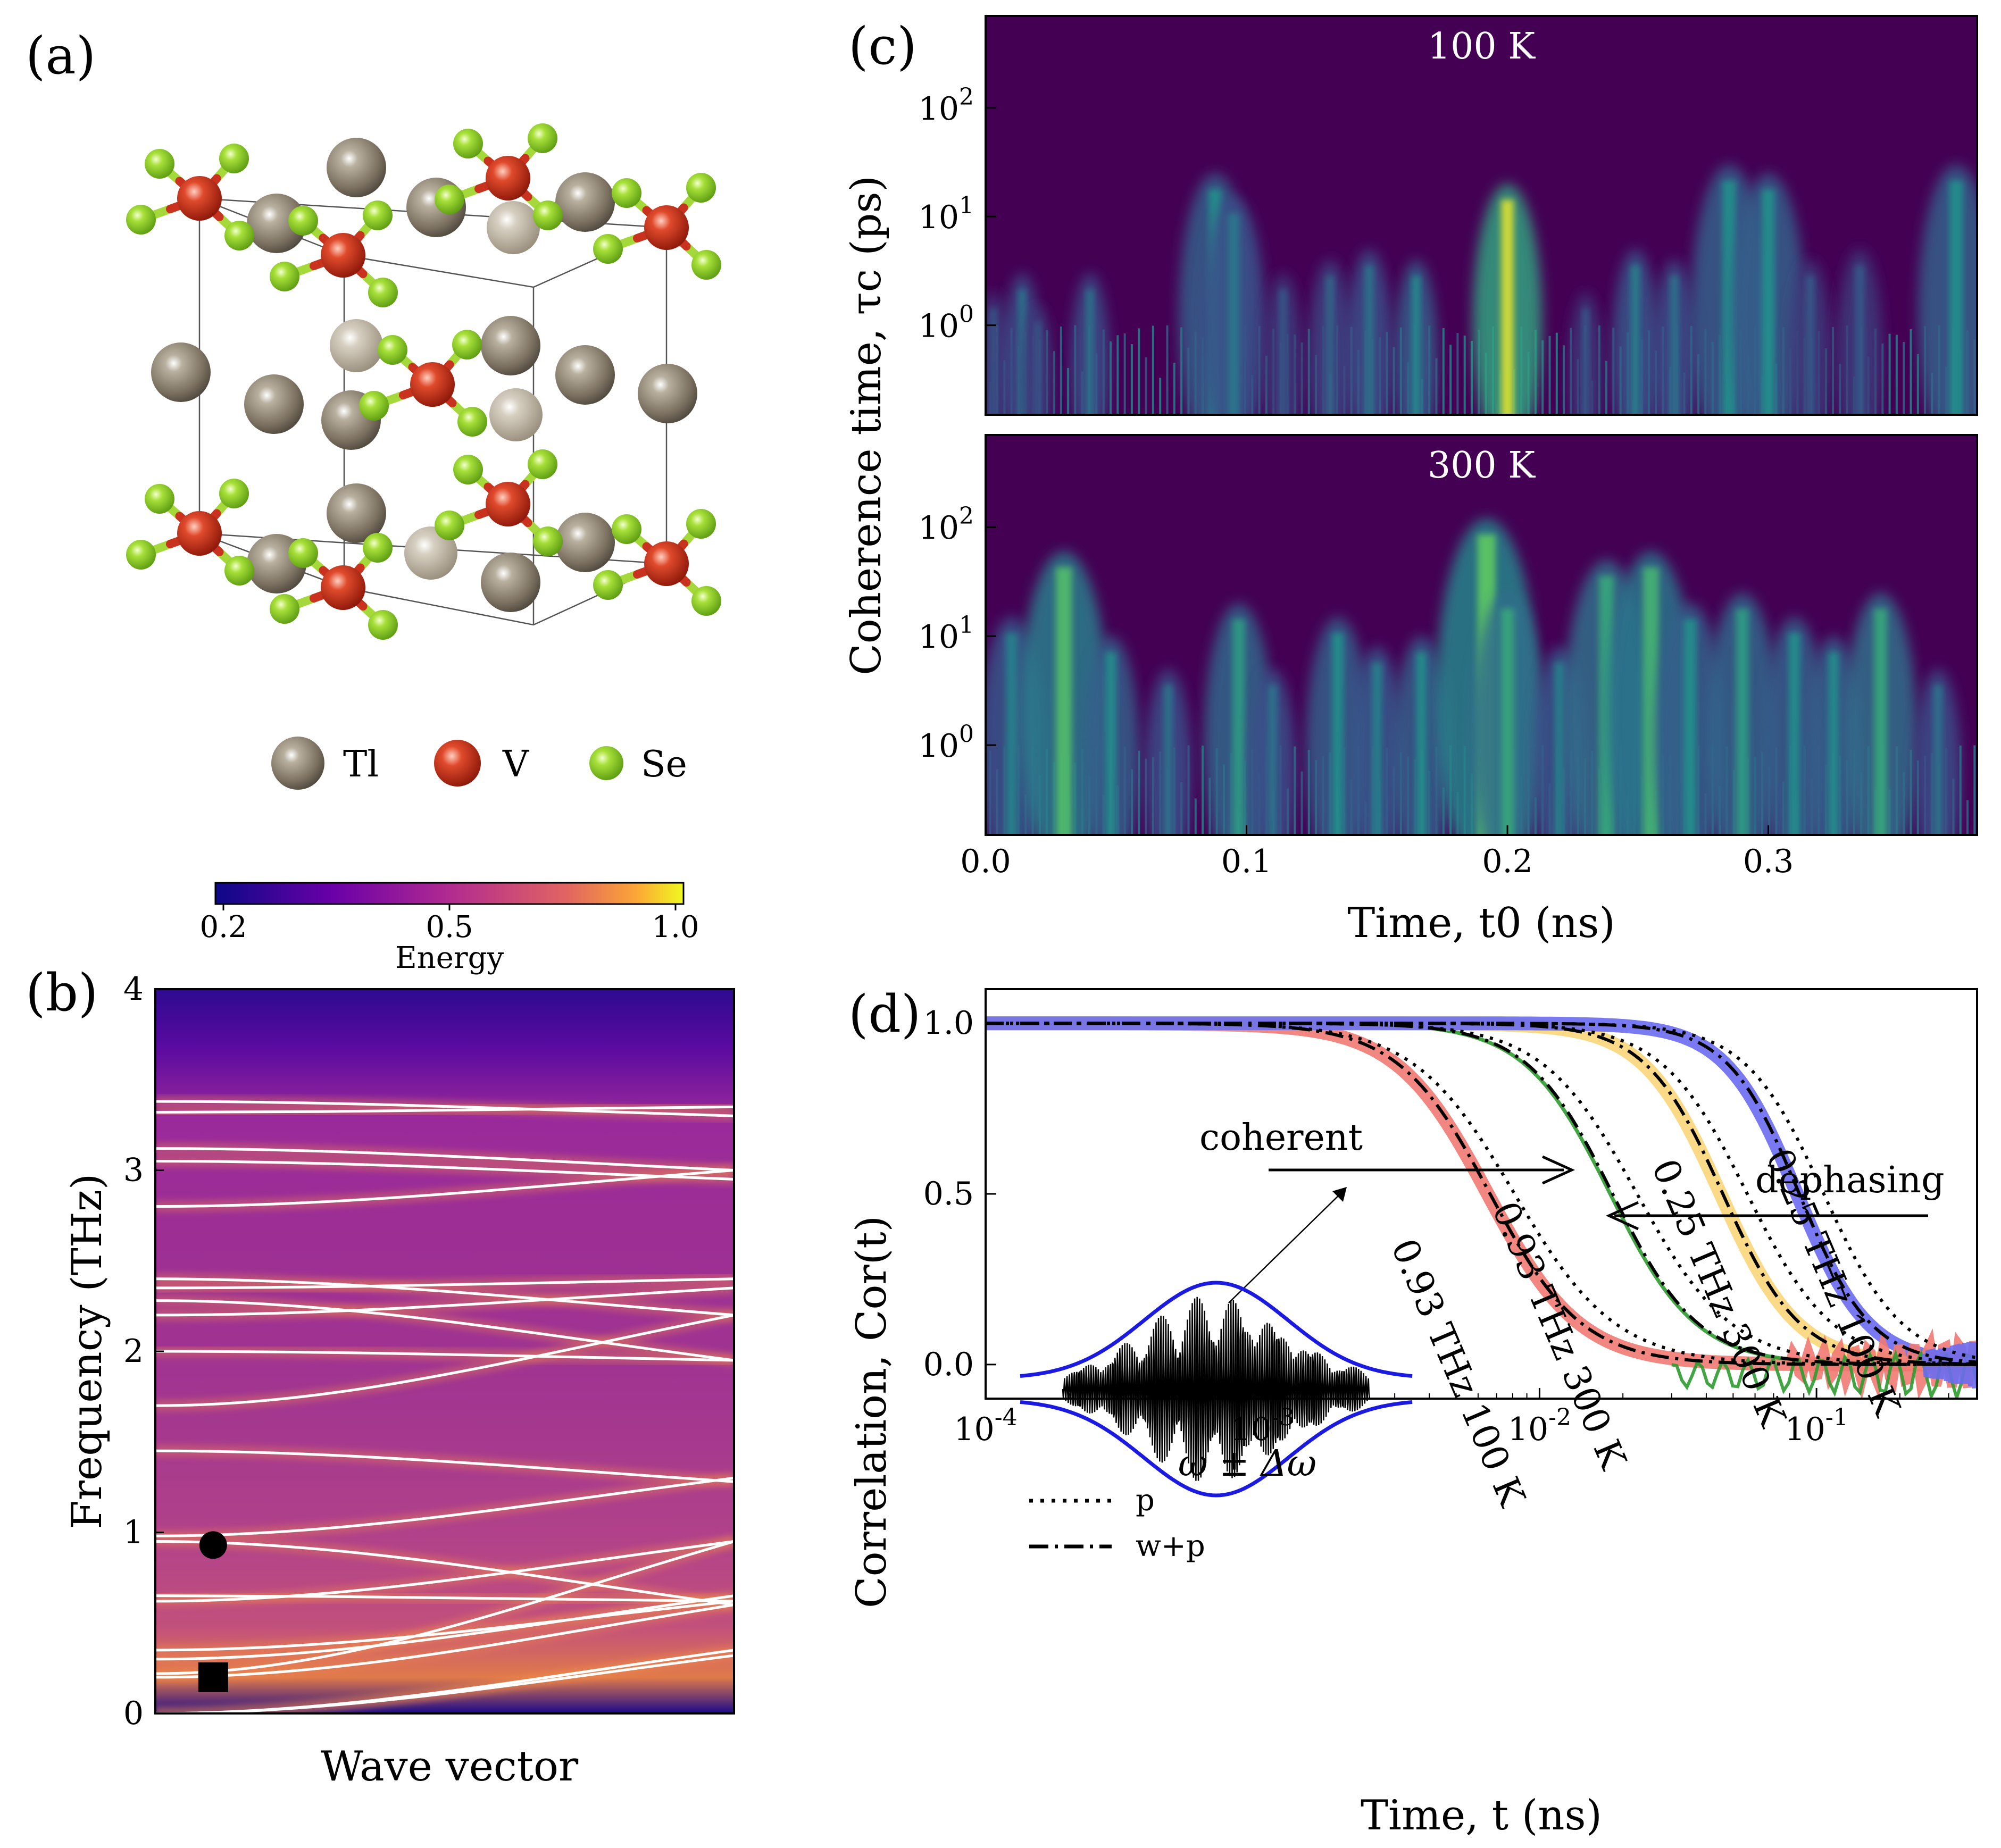 The height and width of the screenshot is (1848, 2001). Describe the element at coordinates (1481, 215) in the screenshot. I see `panel-c-top-frame` at that location.